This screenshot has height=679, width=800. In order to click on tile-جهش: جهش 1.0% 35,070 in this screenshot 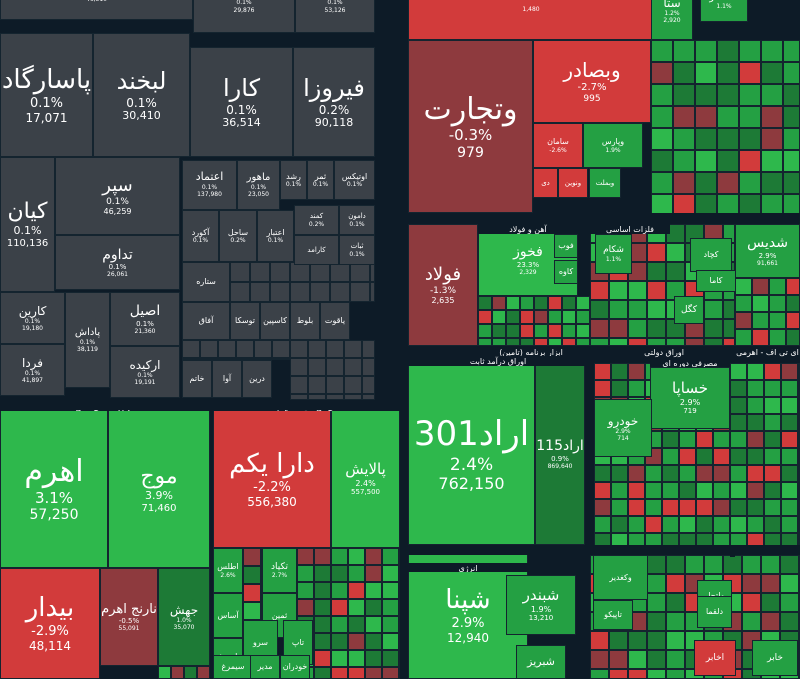, I will do `click(184, 617)`.